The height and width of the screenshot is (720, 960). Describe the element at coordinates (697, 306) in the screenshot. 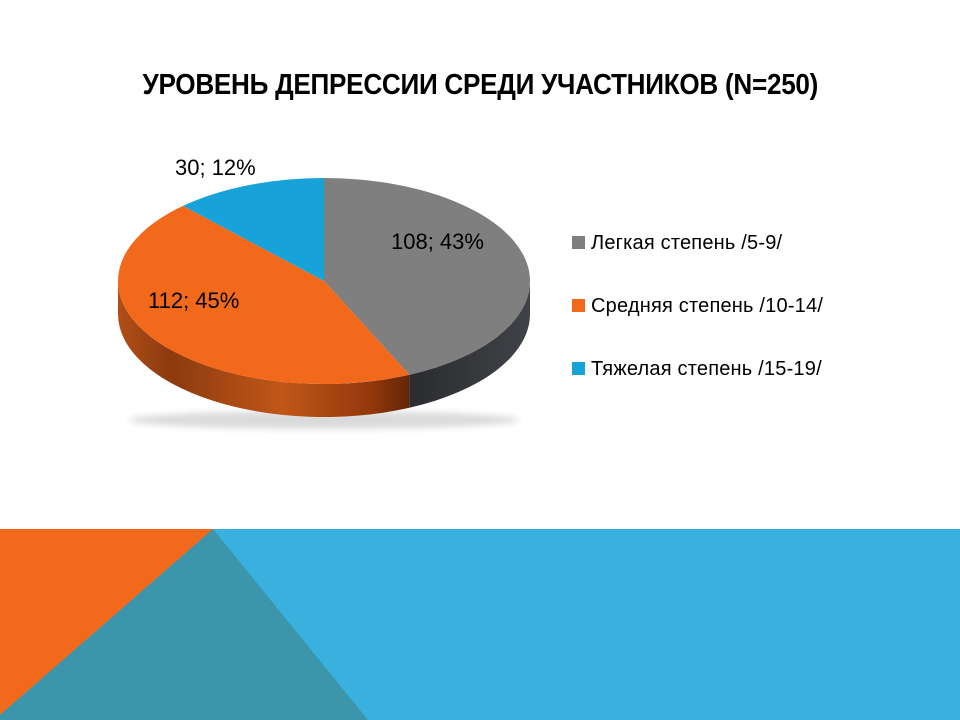

I see `legend-item-medium: Средняя степень /10-14/` at that location.